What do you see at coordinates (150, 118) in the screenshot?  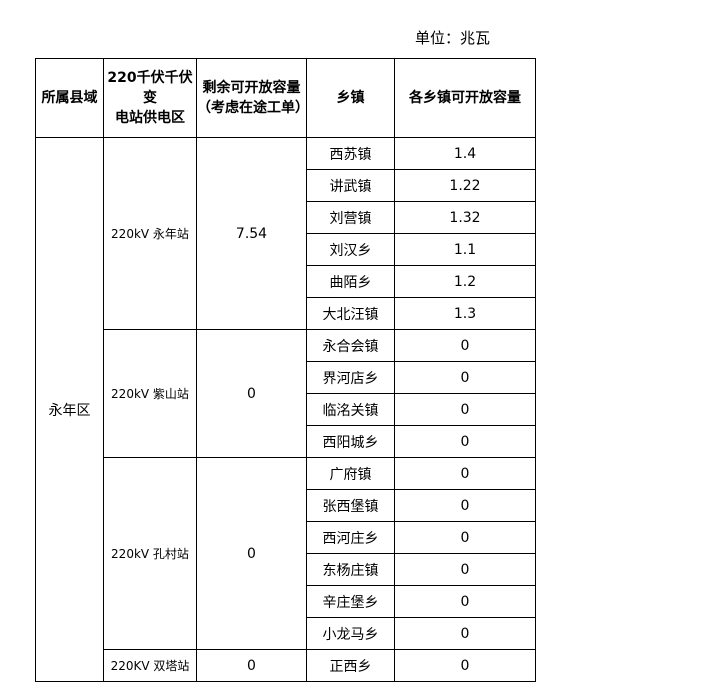 I see `header-station-line2: 电站供电区` at bounding box center [150, 118].